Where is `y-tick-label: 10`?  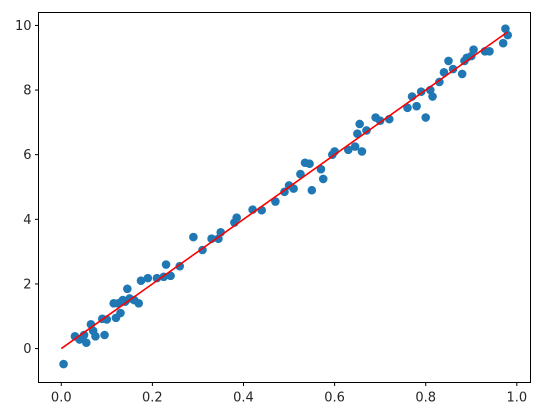
y-tick-label: 10 is located at coordinates (23, 26).